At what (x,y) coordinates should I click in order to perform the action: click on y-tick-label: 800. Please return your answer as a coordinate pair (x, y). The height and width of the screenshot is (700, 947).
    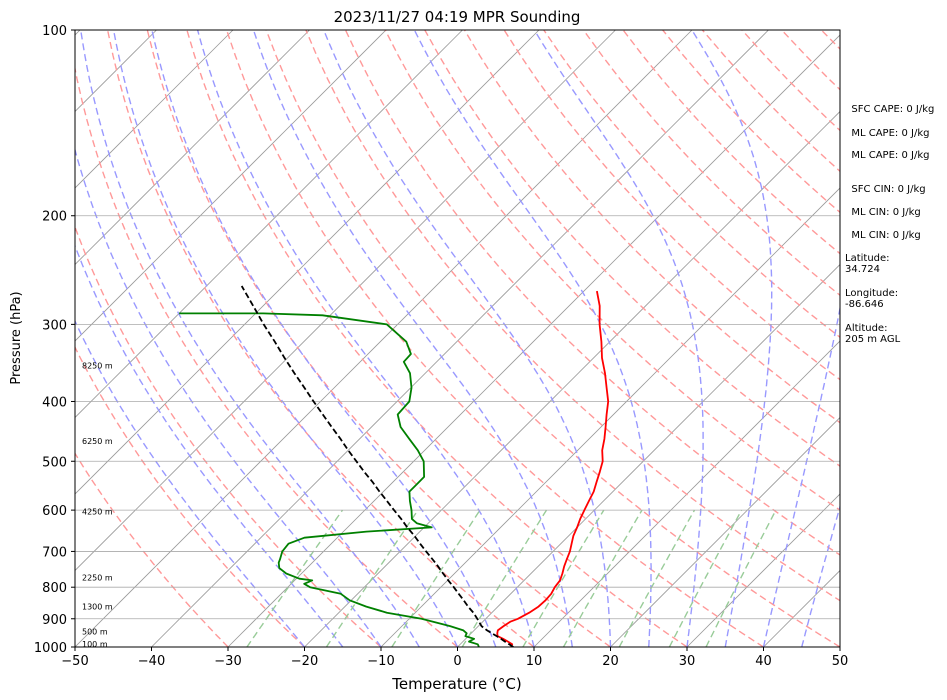
    Looking at the image, I should click on (54, 588).